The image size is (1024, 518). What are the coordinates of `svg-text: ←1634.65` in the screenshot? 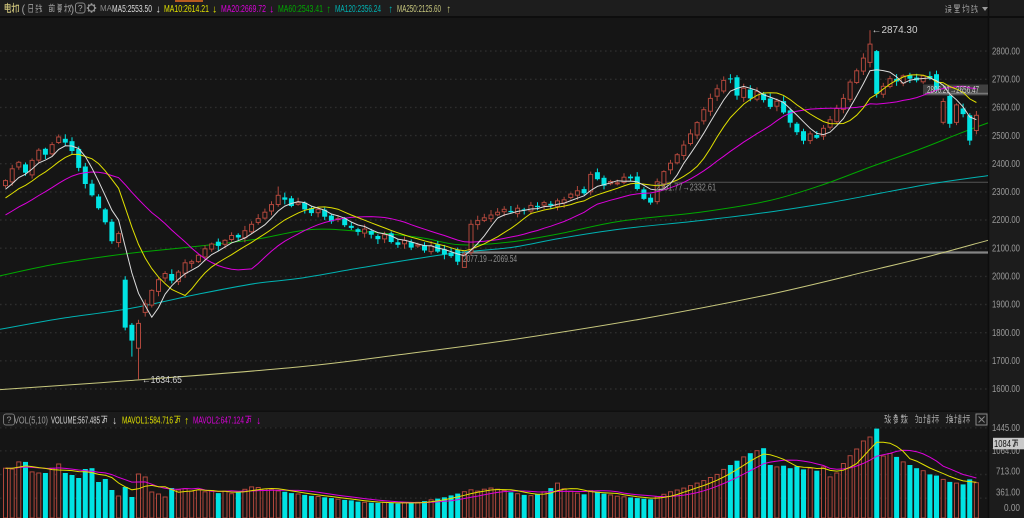 It's located at (162, 380).